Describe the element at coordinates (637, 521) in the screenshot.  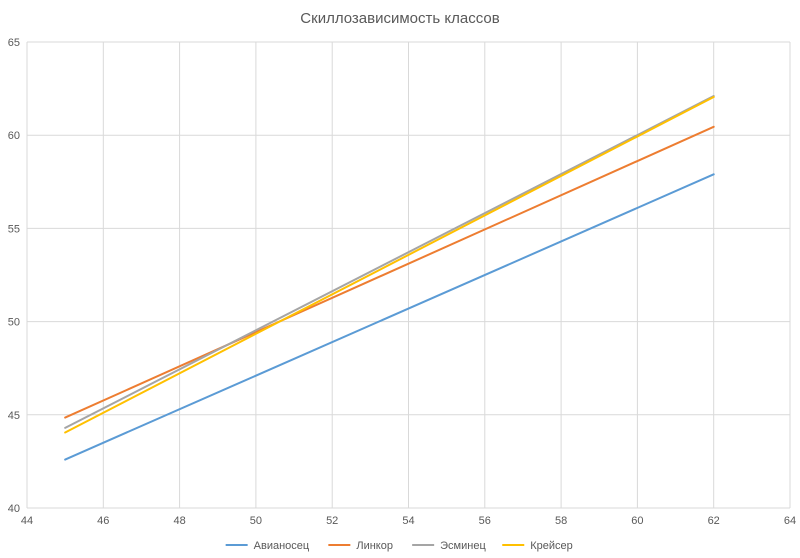
I see `x-tick-label: 60` at that location.